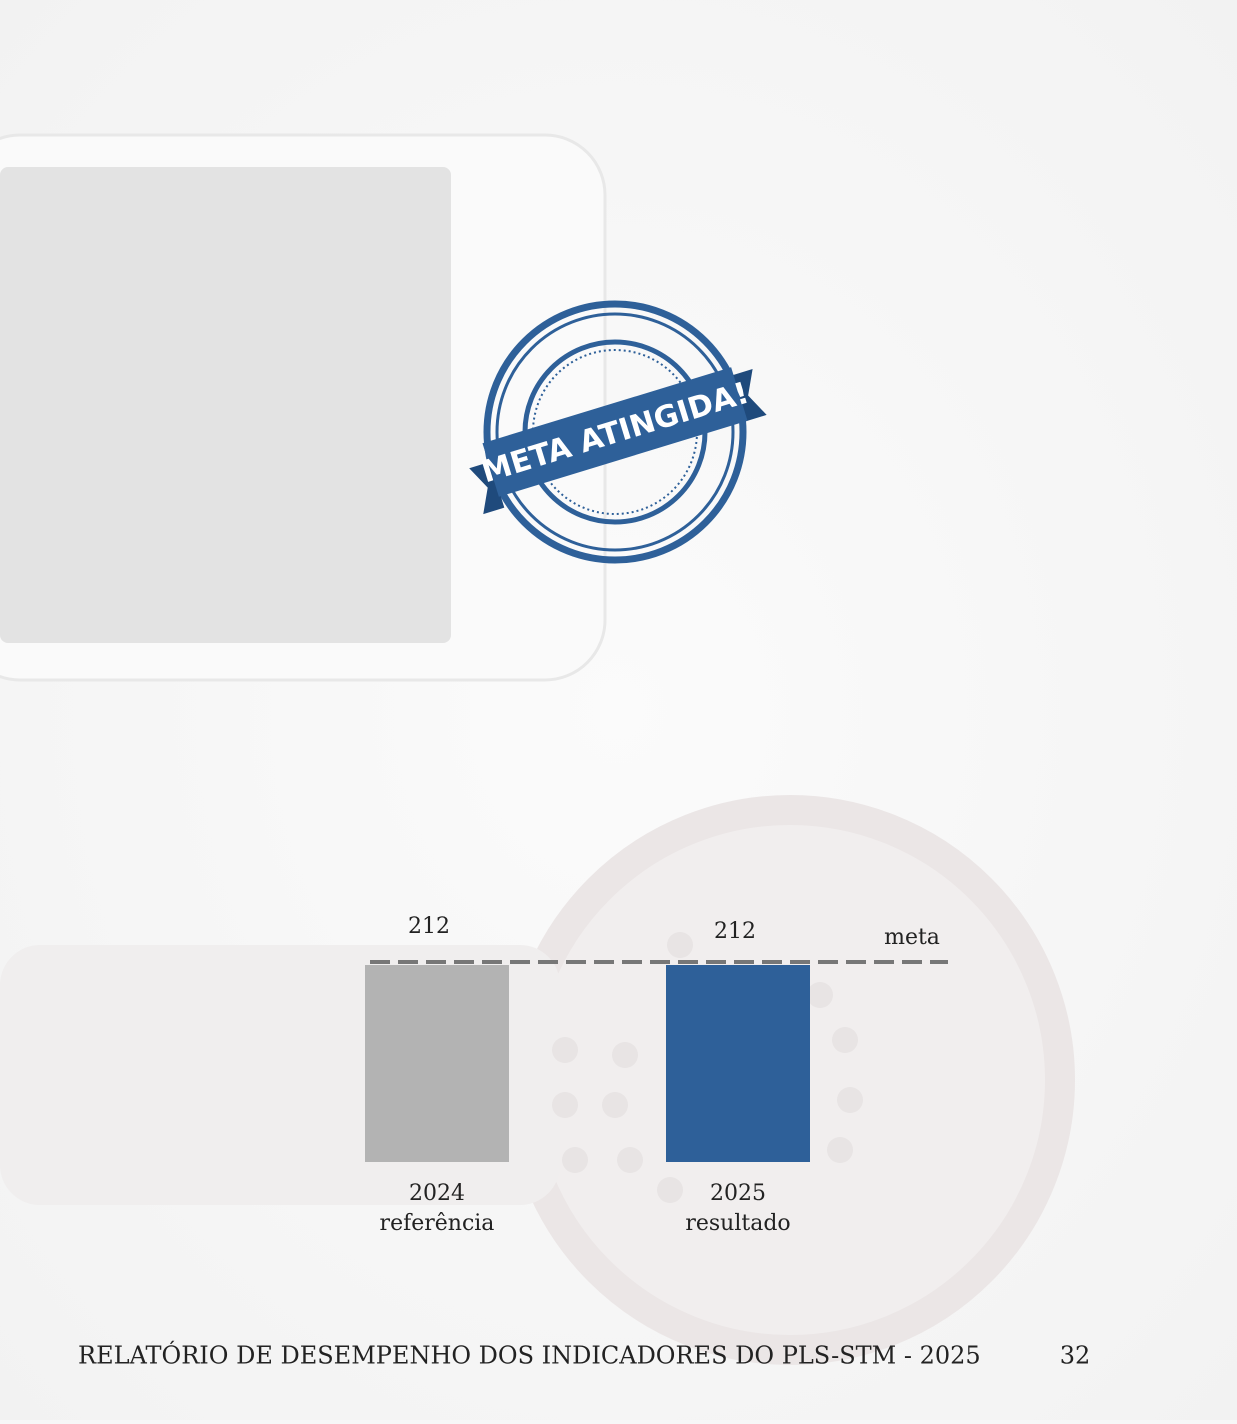 The width and height of the screenshot is (1237, 1424). What do you see at coordinates (737, 1223) in the screenshot?
I see `category-note: resultado` at bounding box center [737, 1223].